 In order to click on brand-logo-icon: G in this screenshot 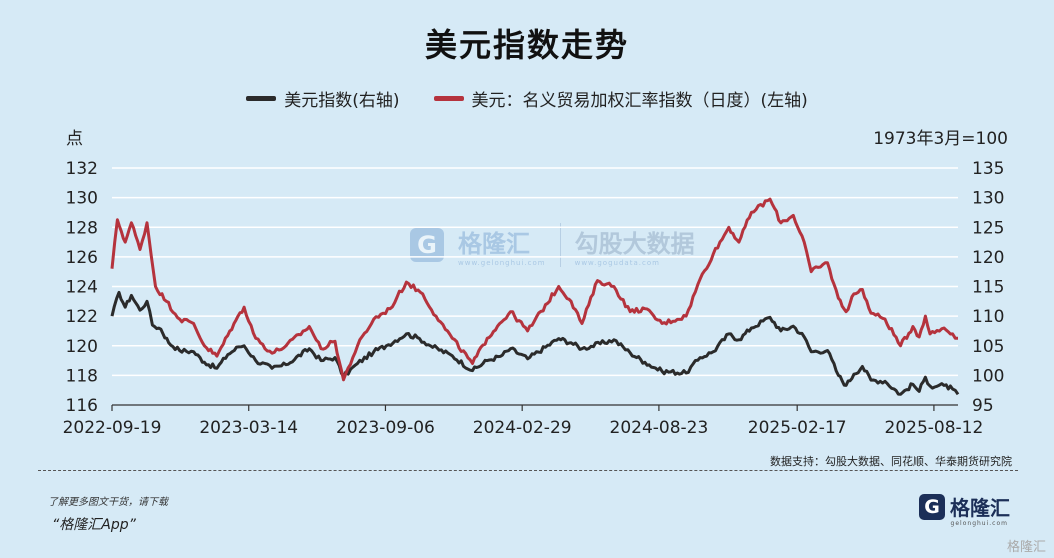, I will do `click(932, 506)`.